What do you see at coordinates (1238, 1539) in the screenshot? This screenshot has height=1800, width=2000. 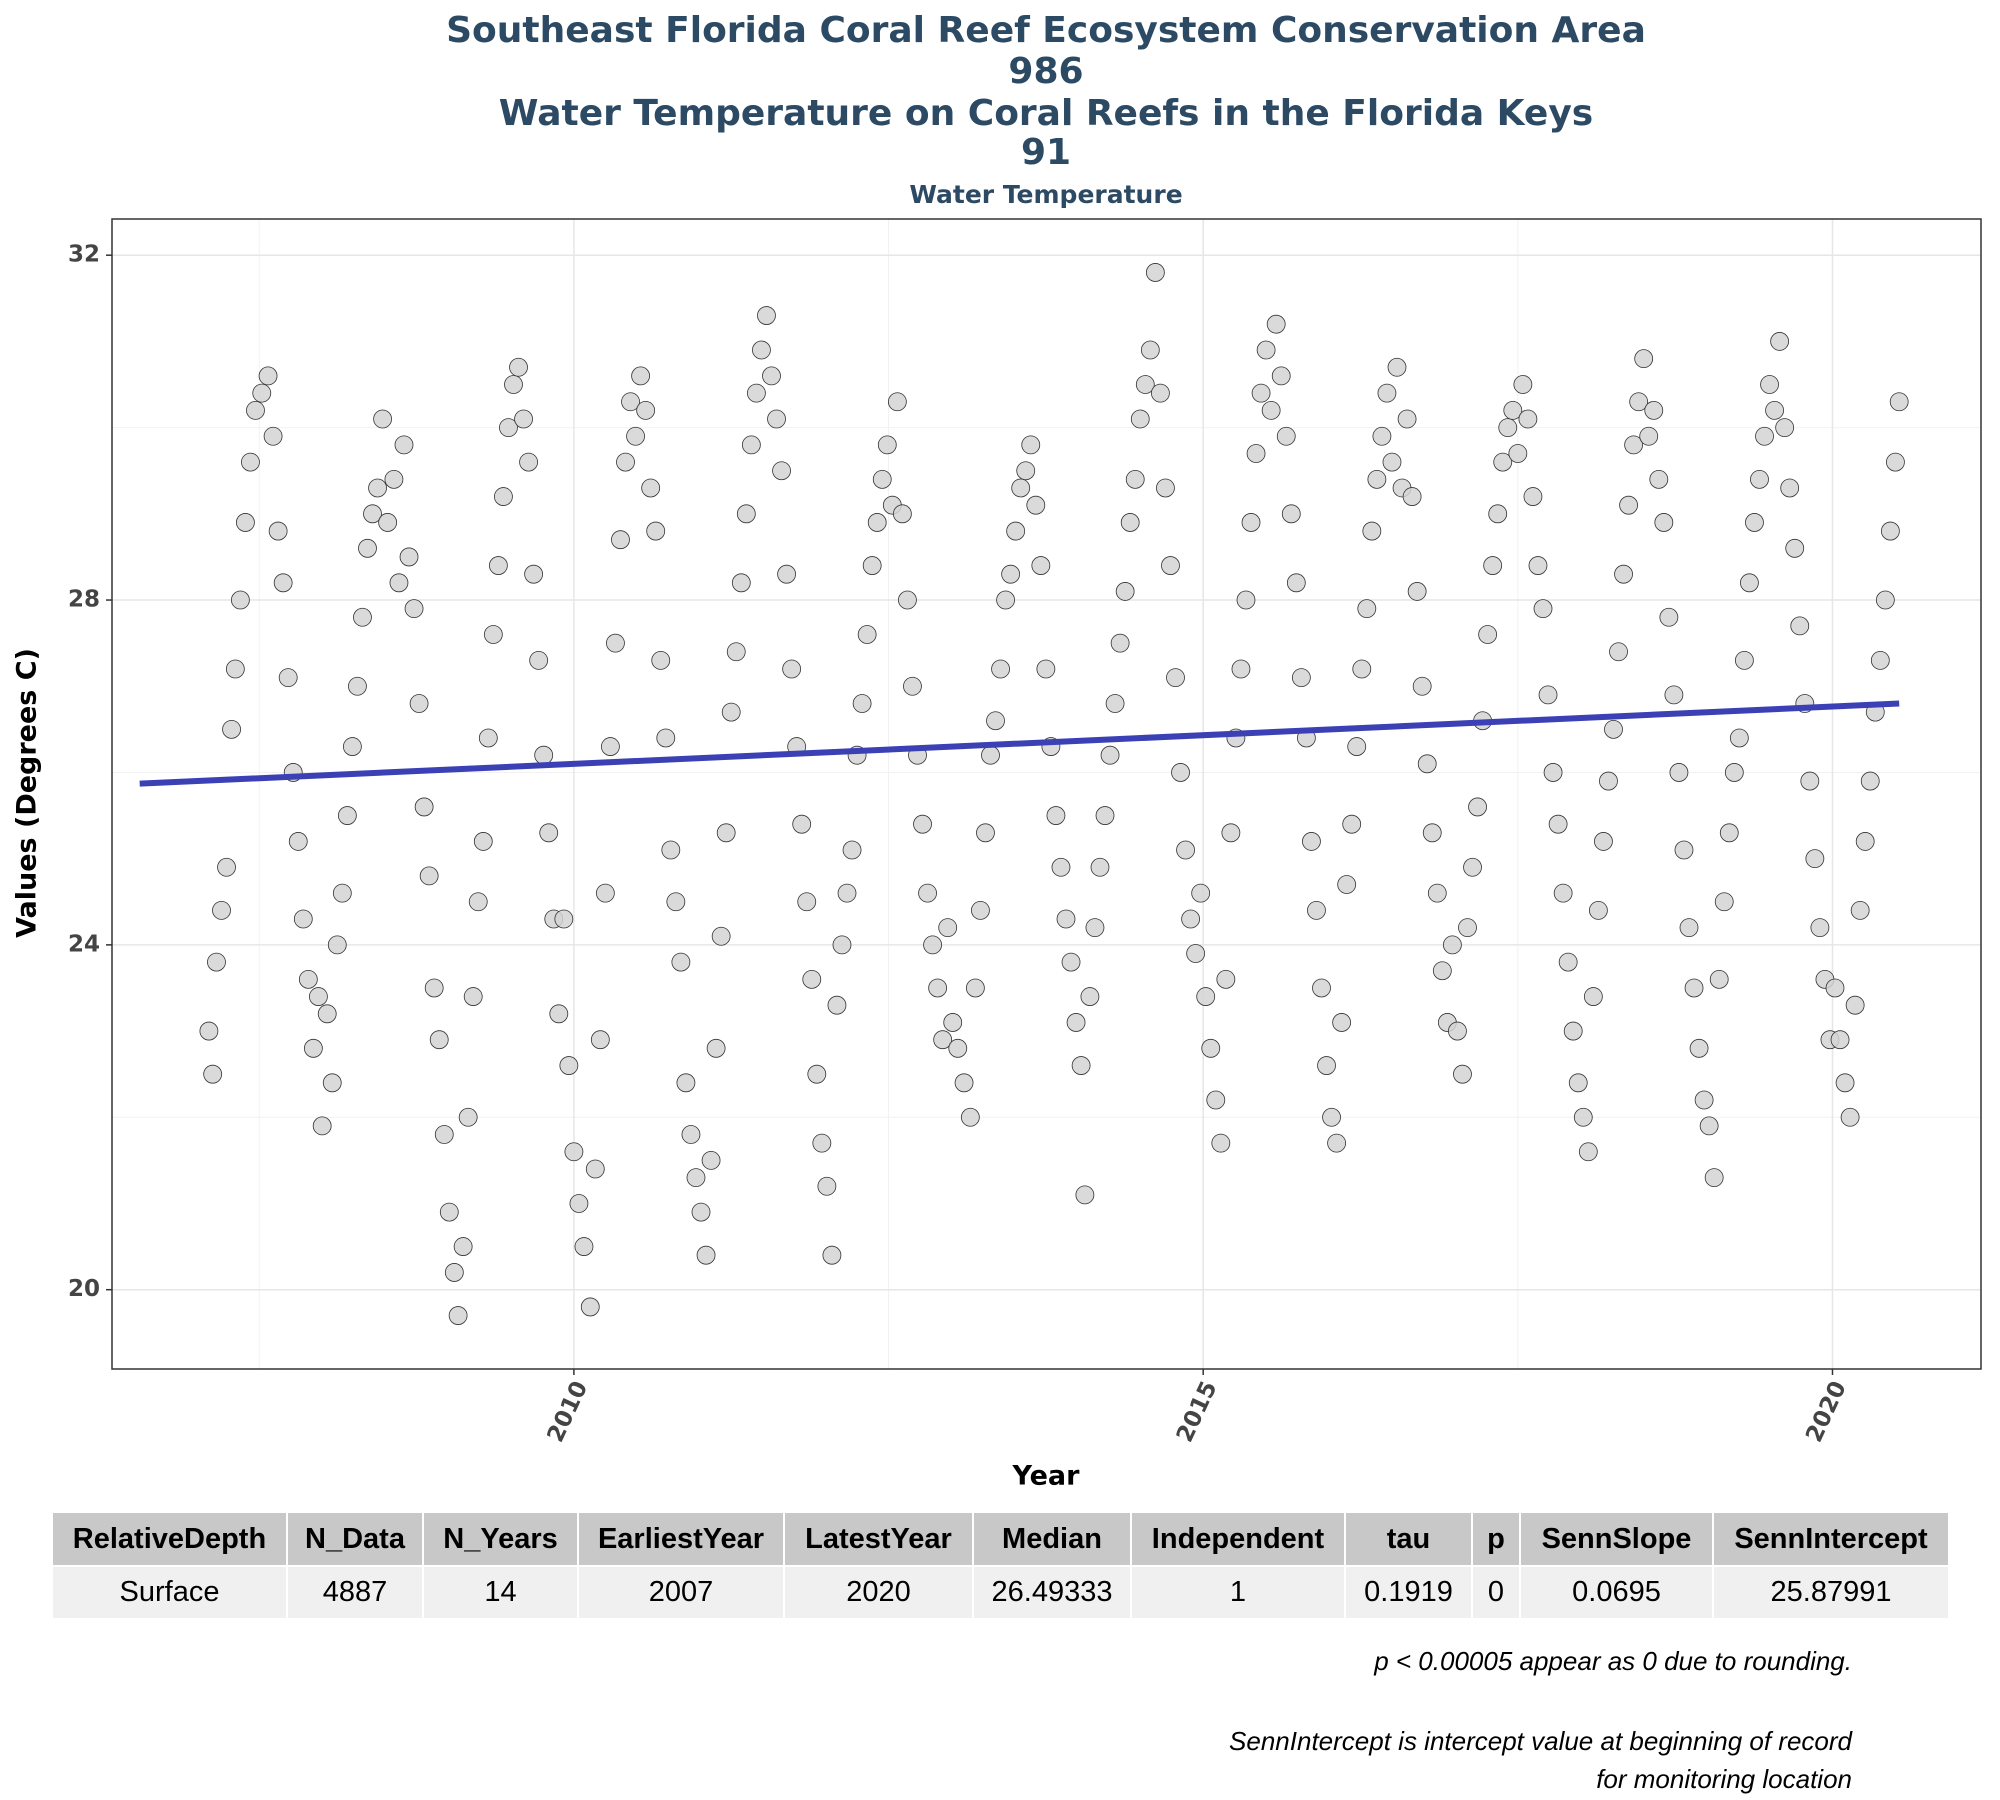 I see `column-header: Independent` at bounding box center [1238, 1539].